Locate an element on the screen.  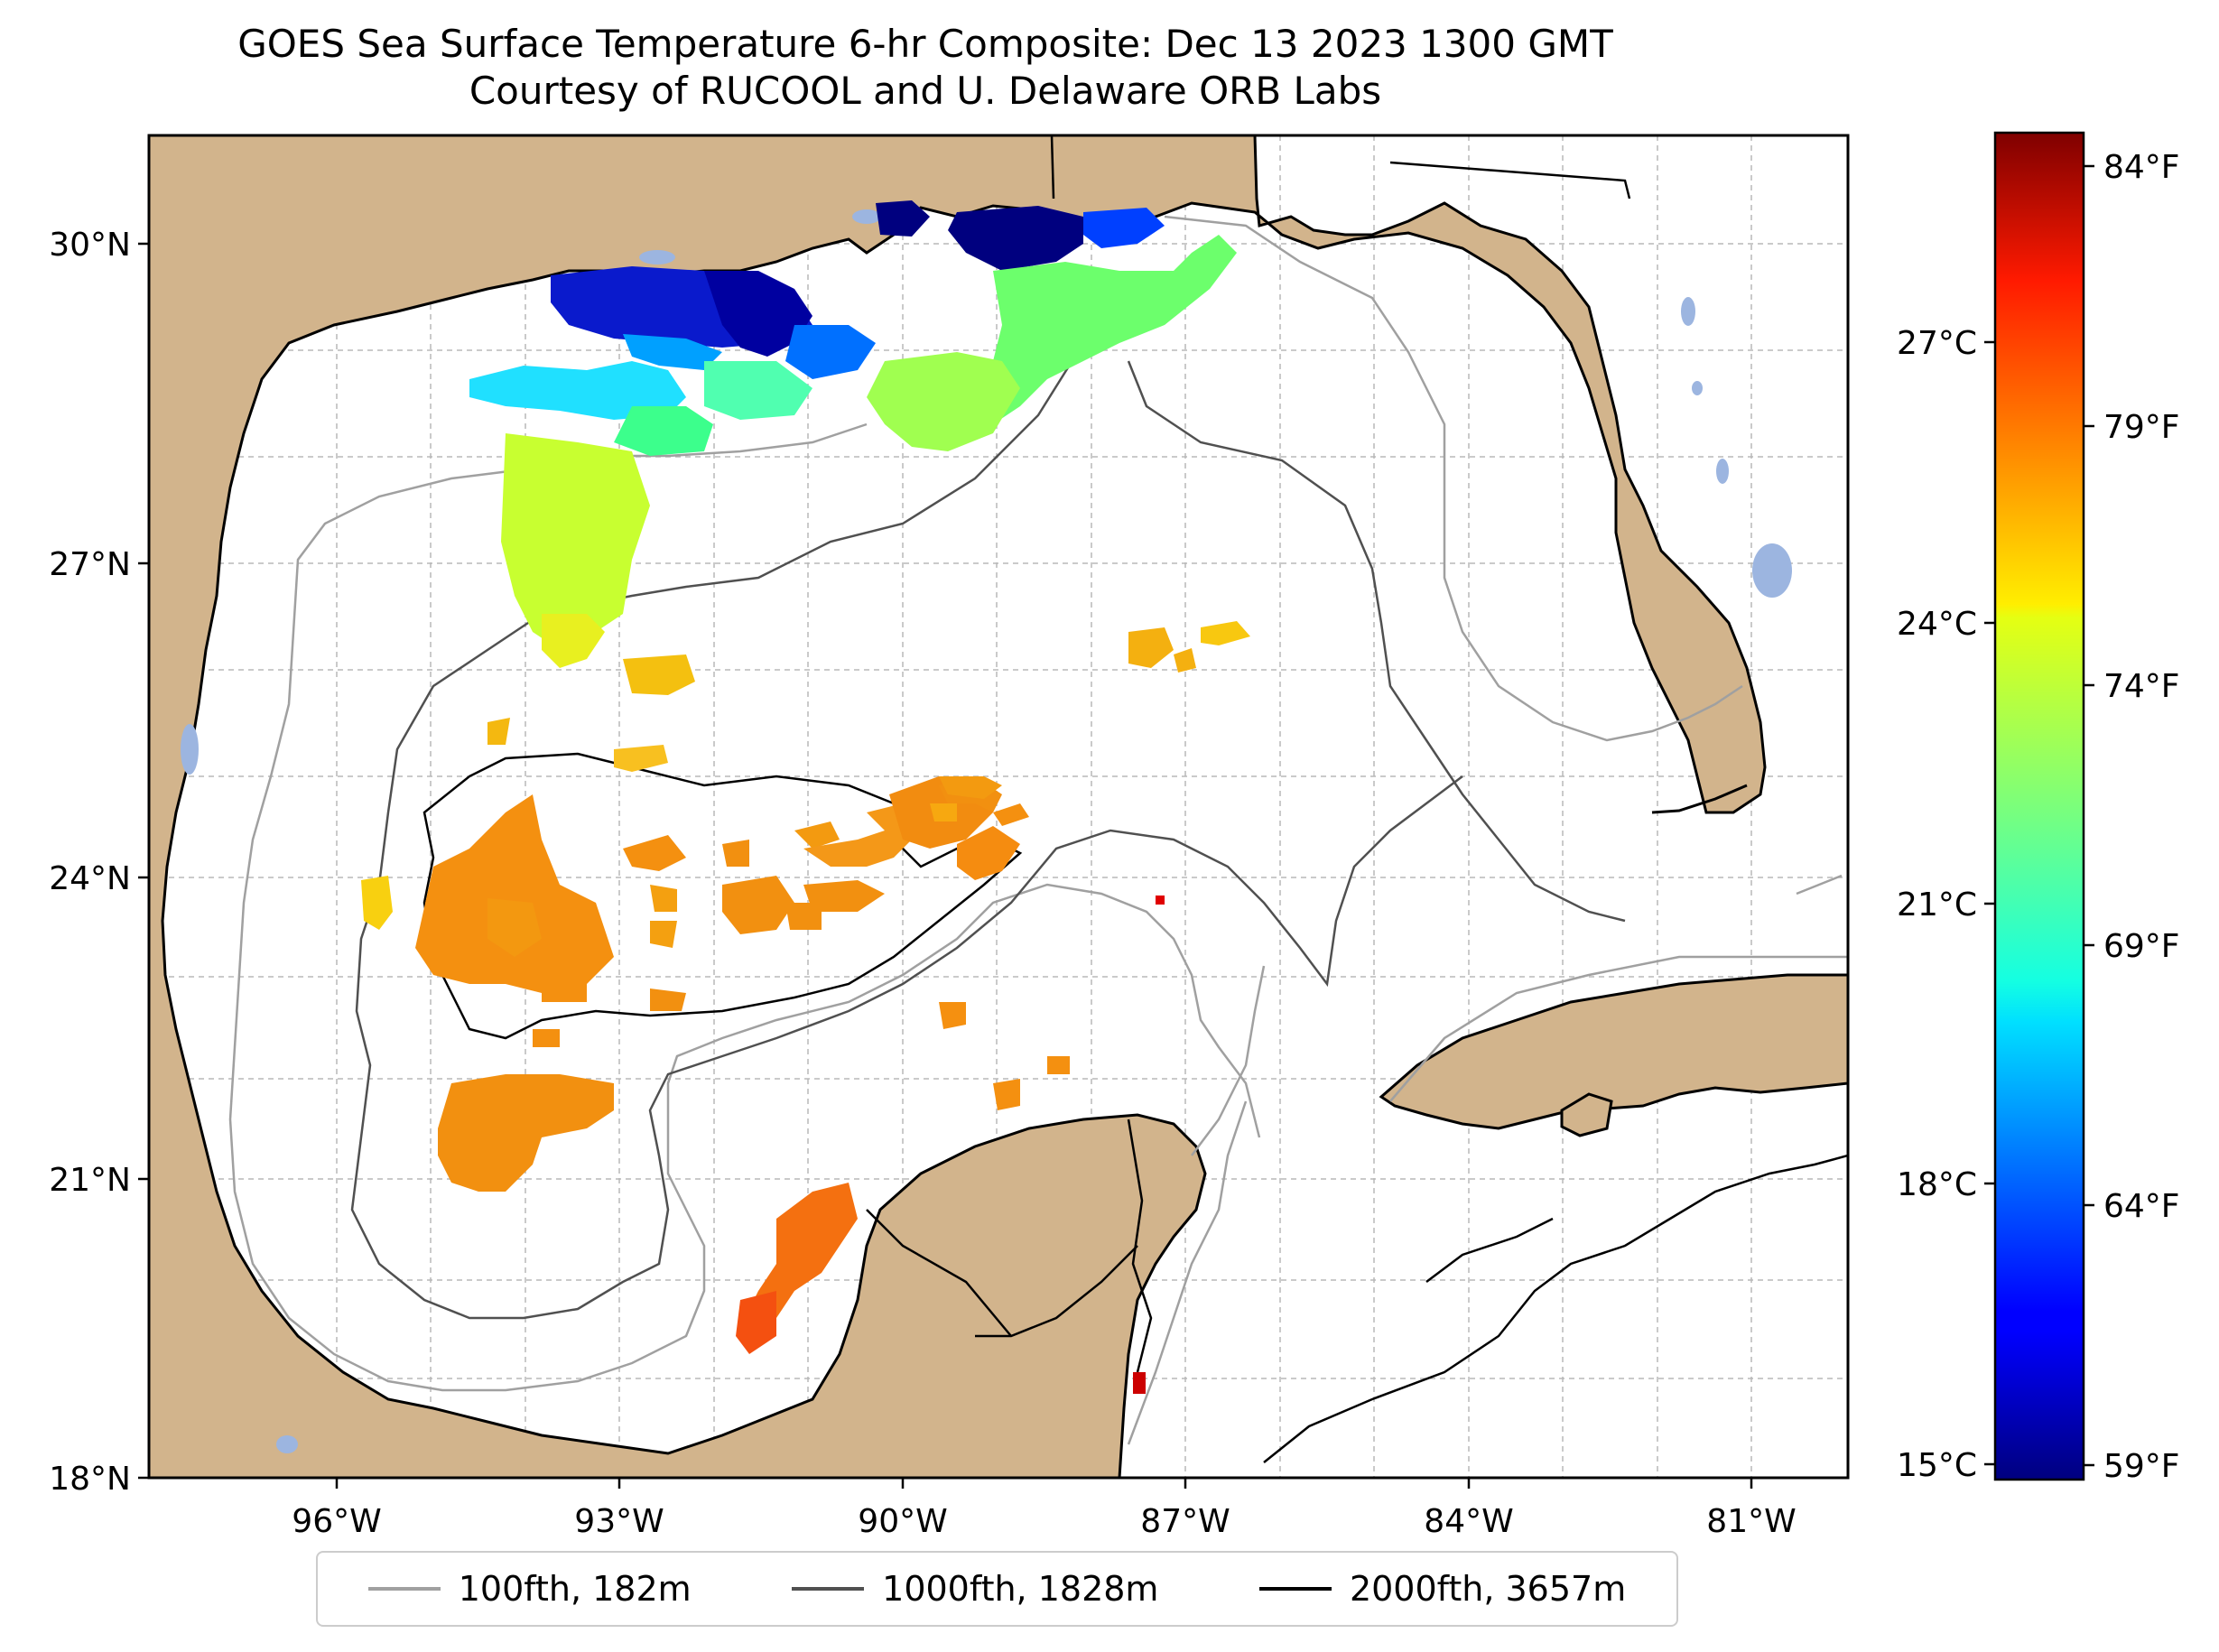
lat-label-30: 30°N is located at coordinates (90, 245).